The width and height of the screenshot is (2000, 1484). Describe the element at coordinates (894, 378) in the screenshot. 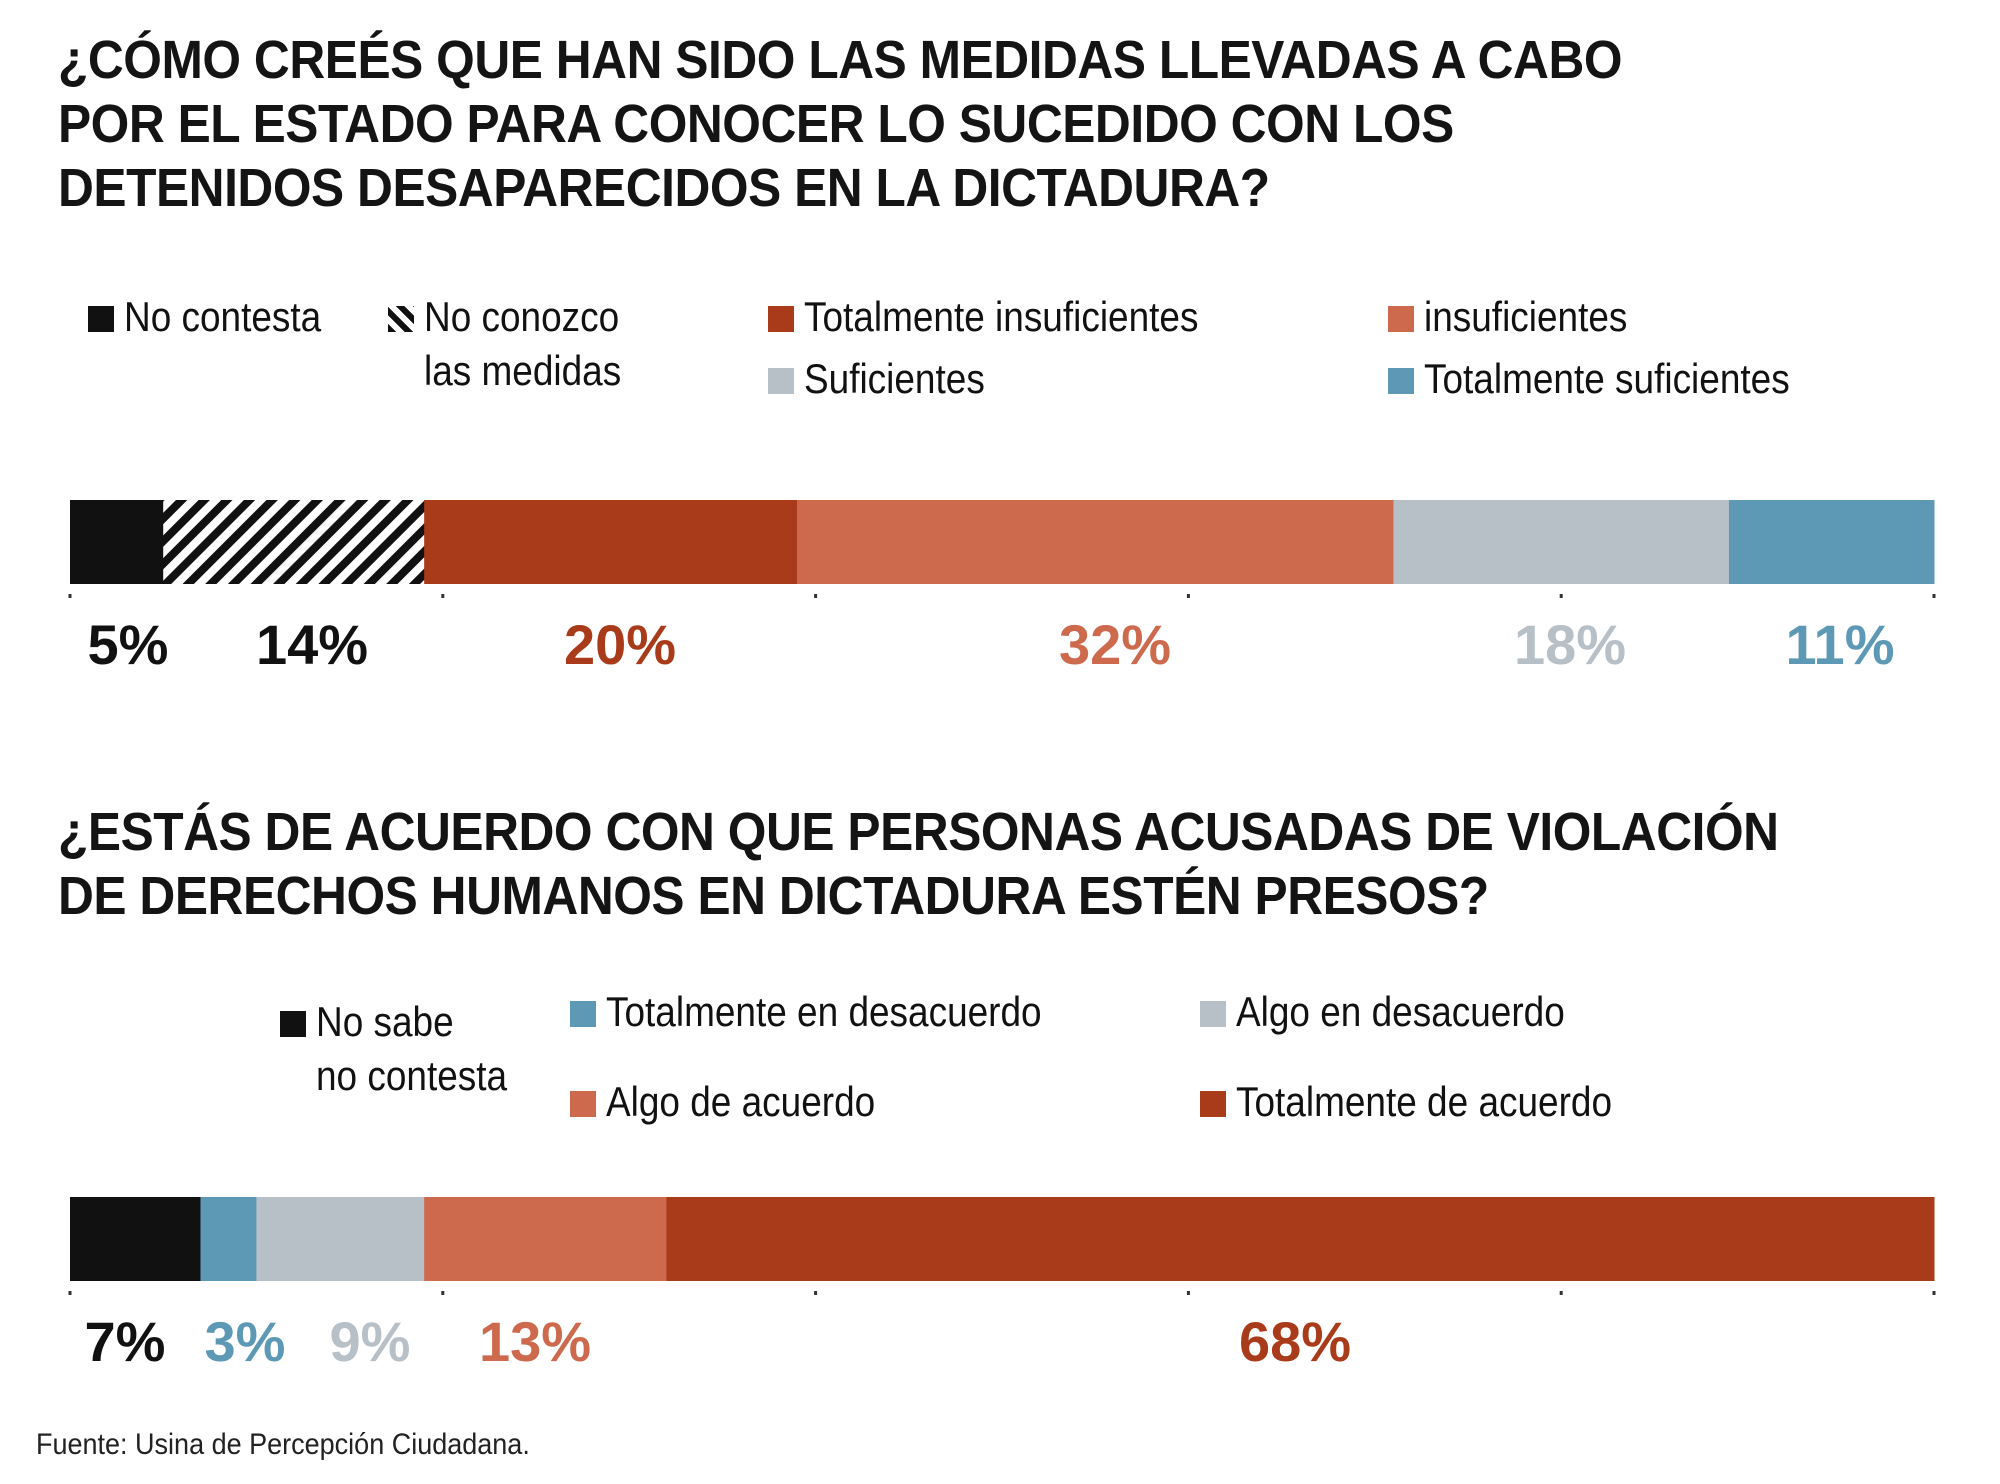

I see `legend-label: Suficientes` at that location.